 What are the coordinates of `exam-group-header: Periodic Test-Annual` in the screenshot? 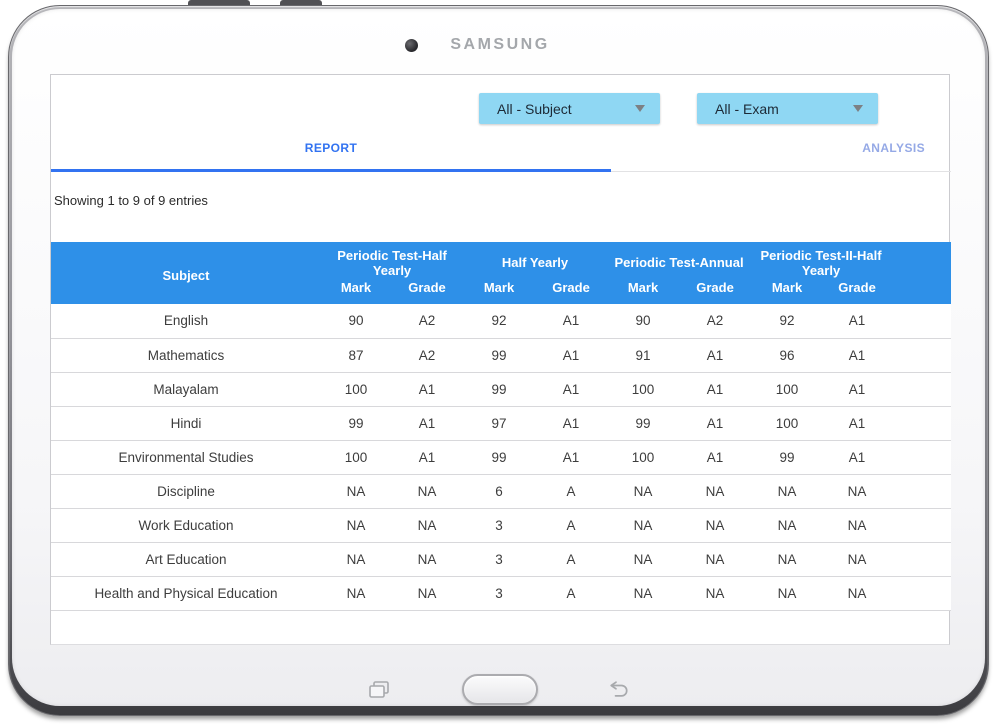 It's located at (679, 260).